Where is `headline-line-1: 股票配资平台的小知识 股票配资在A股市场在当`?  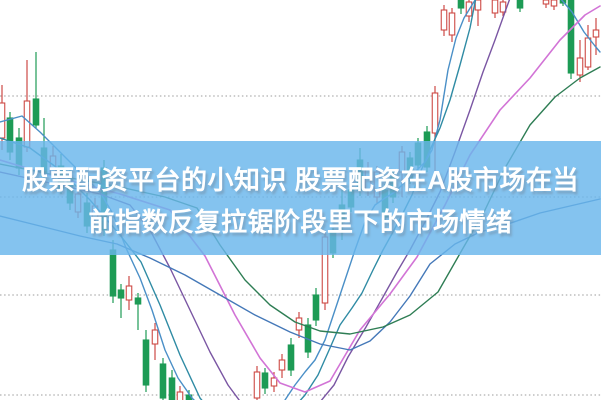
headline-line-1: 股票配资平台的小知识 股票配资在A股市场在当 is located at coordinates (300, 179).